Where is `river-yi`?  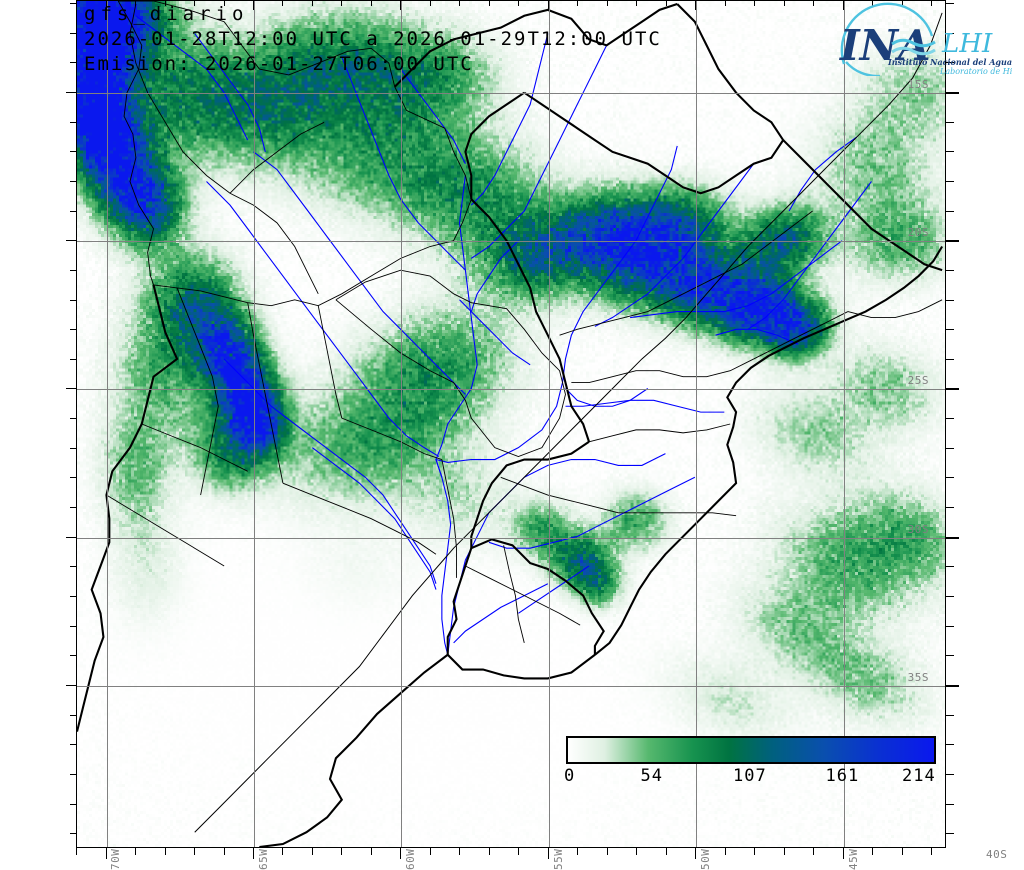 river-yi is located at coordinates (554, 589).